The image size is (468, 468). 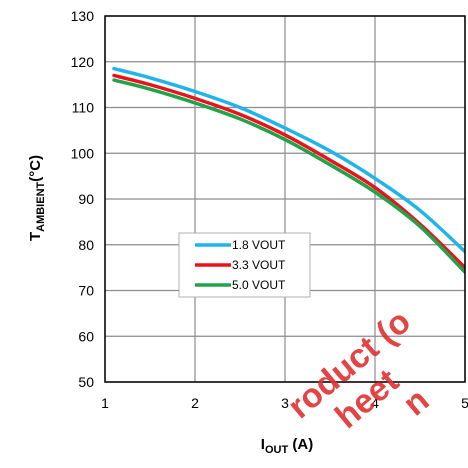 What do you see at coordinates (86, 382) in the screenshot?
I see `y-tick-label: 50` at bounding box center [86, 382].